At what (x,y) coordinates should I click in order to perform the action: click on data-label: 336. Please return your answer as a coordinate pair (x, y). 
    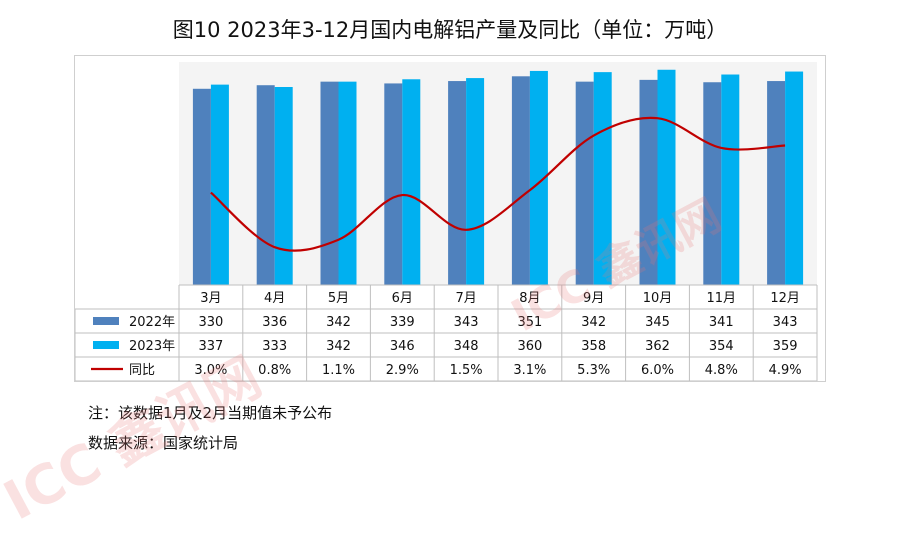
    Looking at the image, I should click on (274, 322).